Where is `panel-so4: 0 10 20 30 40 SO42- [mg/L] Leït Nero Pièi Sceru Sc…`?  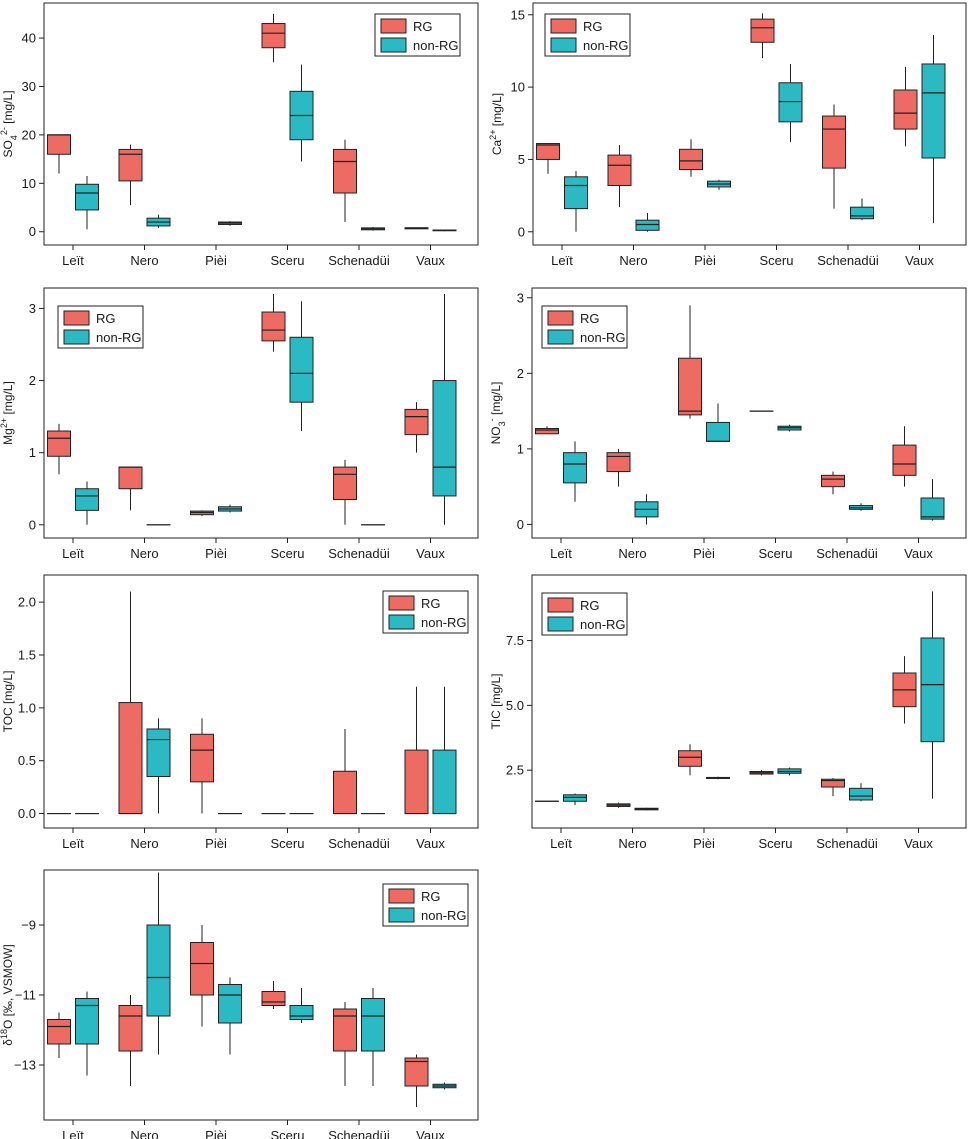
panel-so4: 0 10 20 30 40 SO42- [mg/L] Leït Nero Pièi Sceru Sc… is located at coordinates (239, 135).